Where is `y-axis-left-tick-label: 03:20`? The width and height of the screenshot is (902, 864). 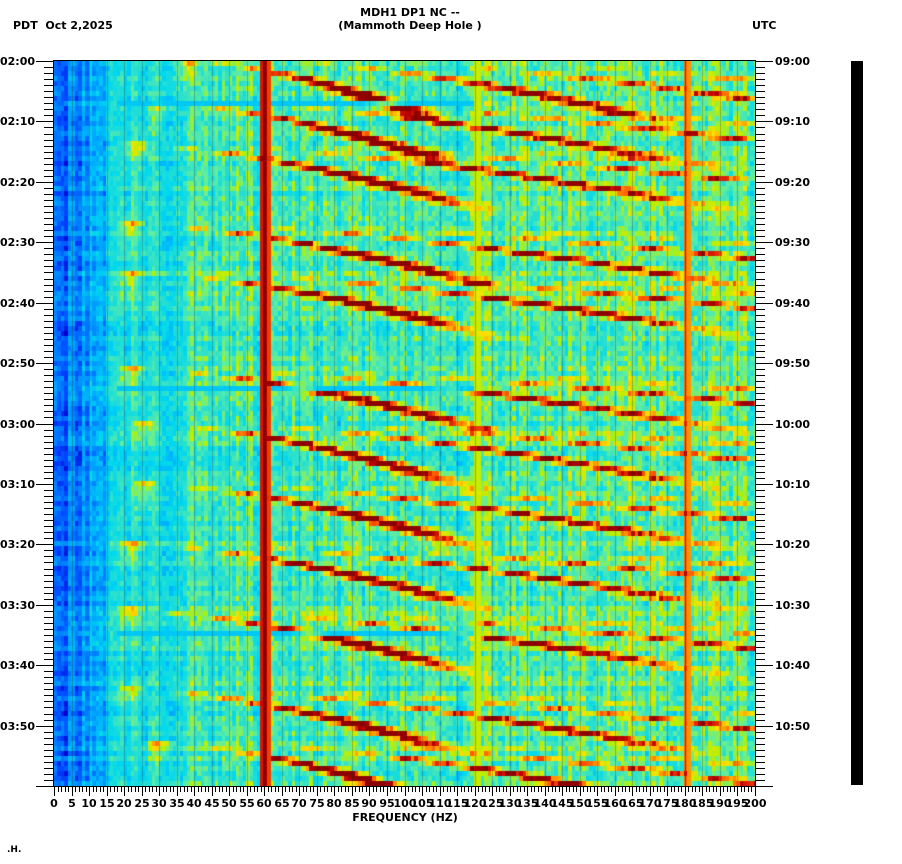
y-axis-left-tick-label: 03:20 is located at coordinates (18, 544).